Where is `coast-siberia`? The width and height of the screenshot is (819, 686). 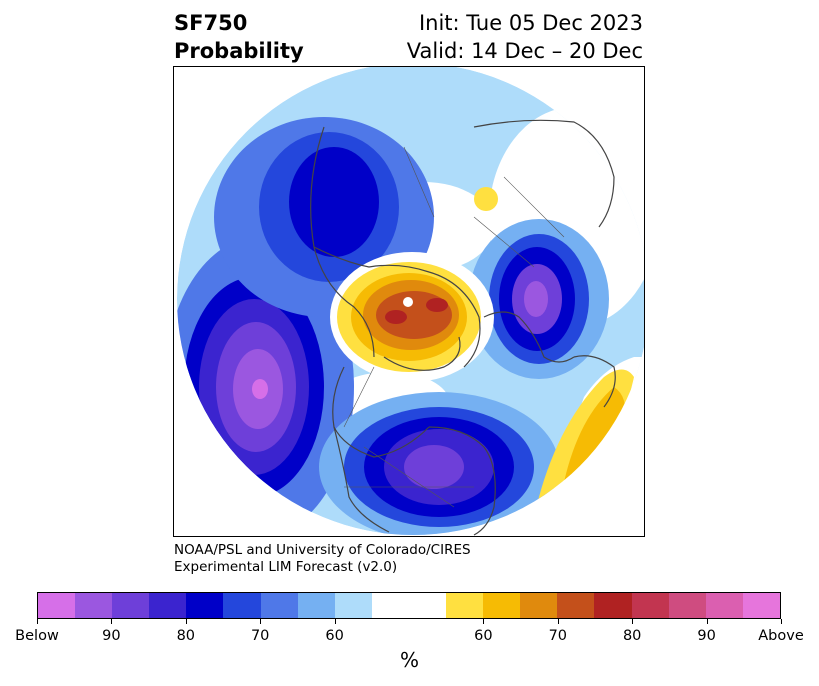
coast-siberia is located at coordinates (397, 307).